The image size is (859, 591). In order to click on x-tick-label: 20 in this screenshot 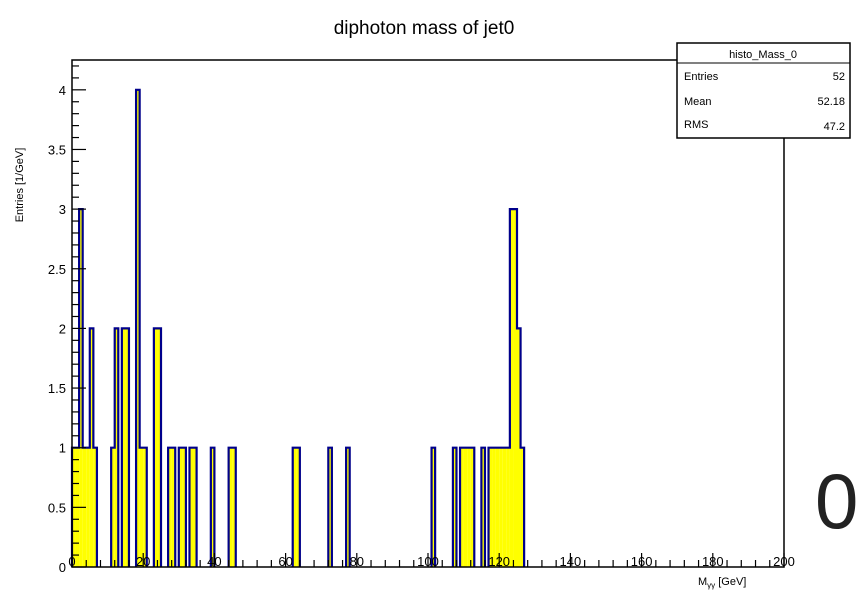, I will do `click(143, 561)`.